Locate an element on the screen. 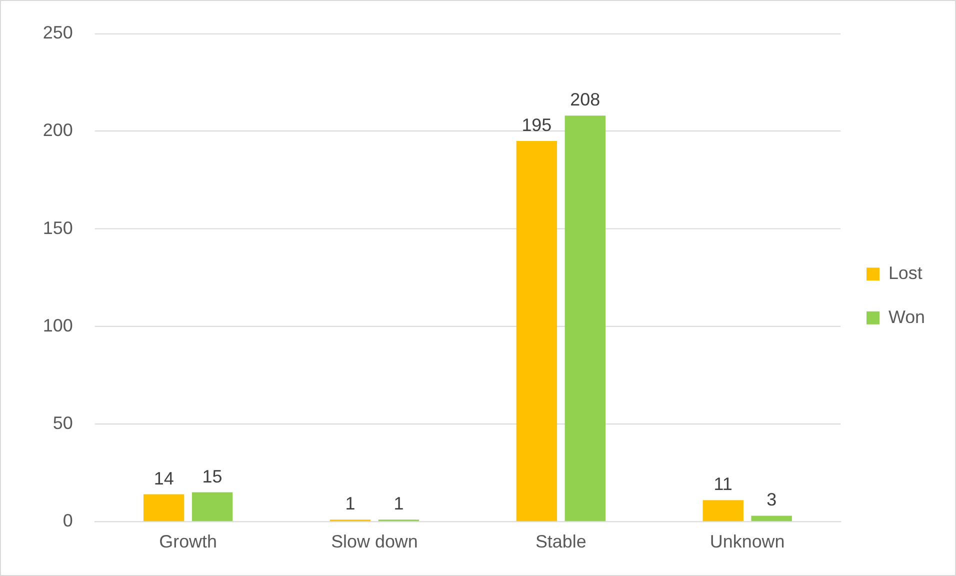 The image size is (956, 576). y-tick-label: 150 is located at coordinates (57, 228).